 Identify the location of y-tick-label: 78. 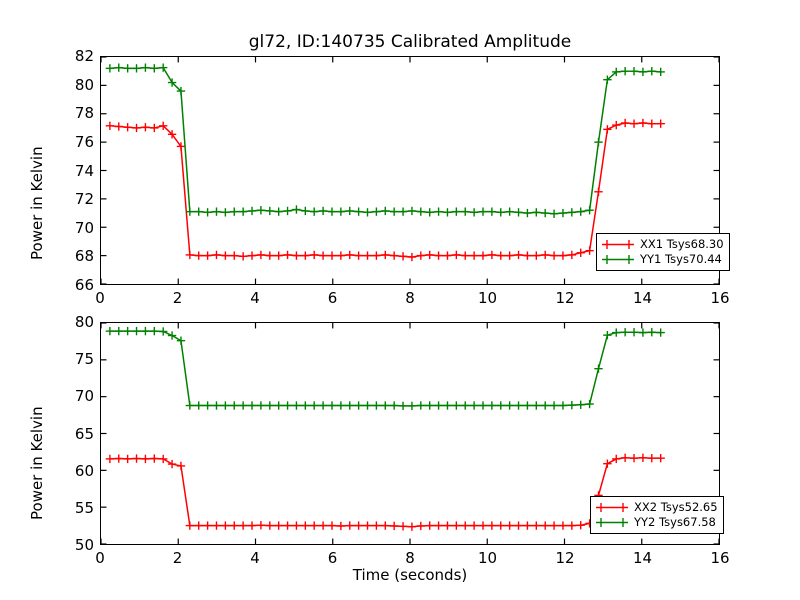
(84, 113).